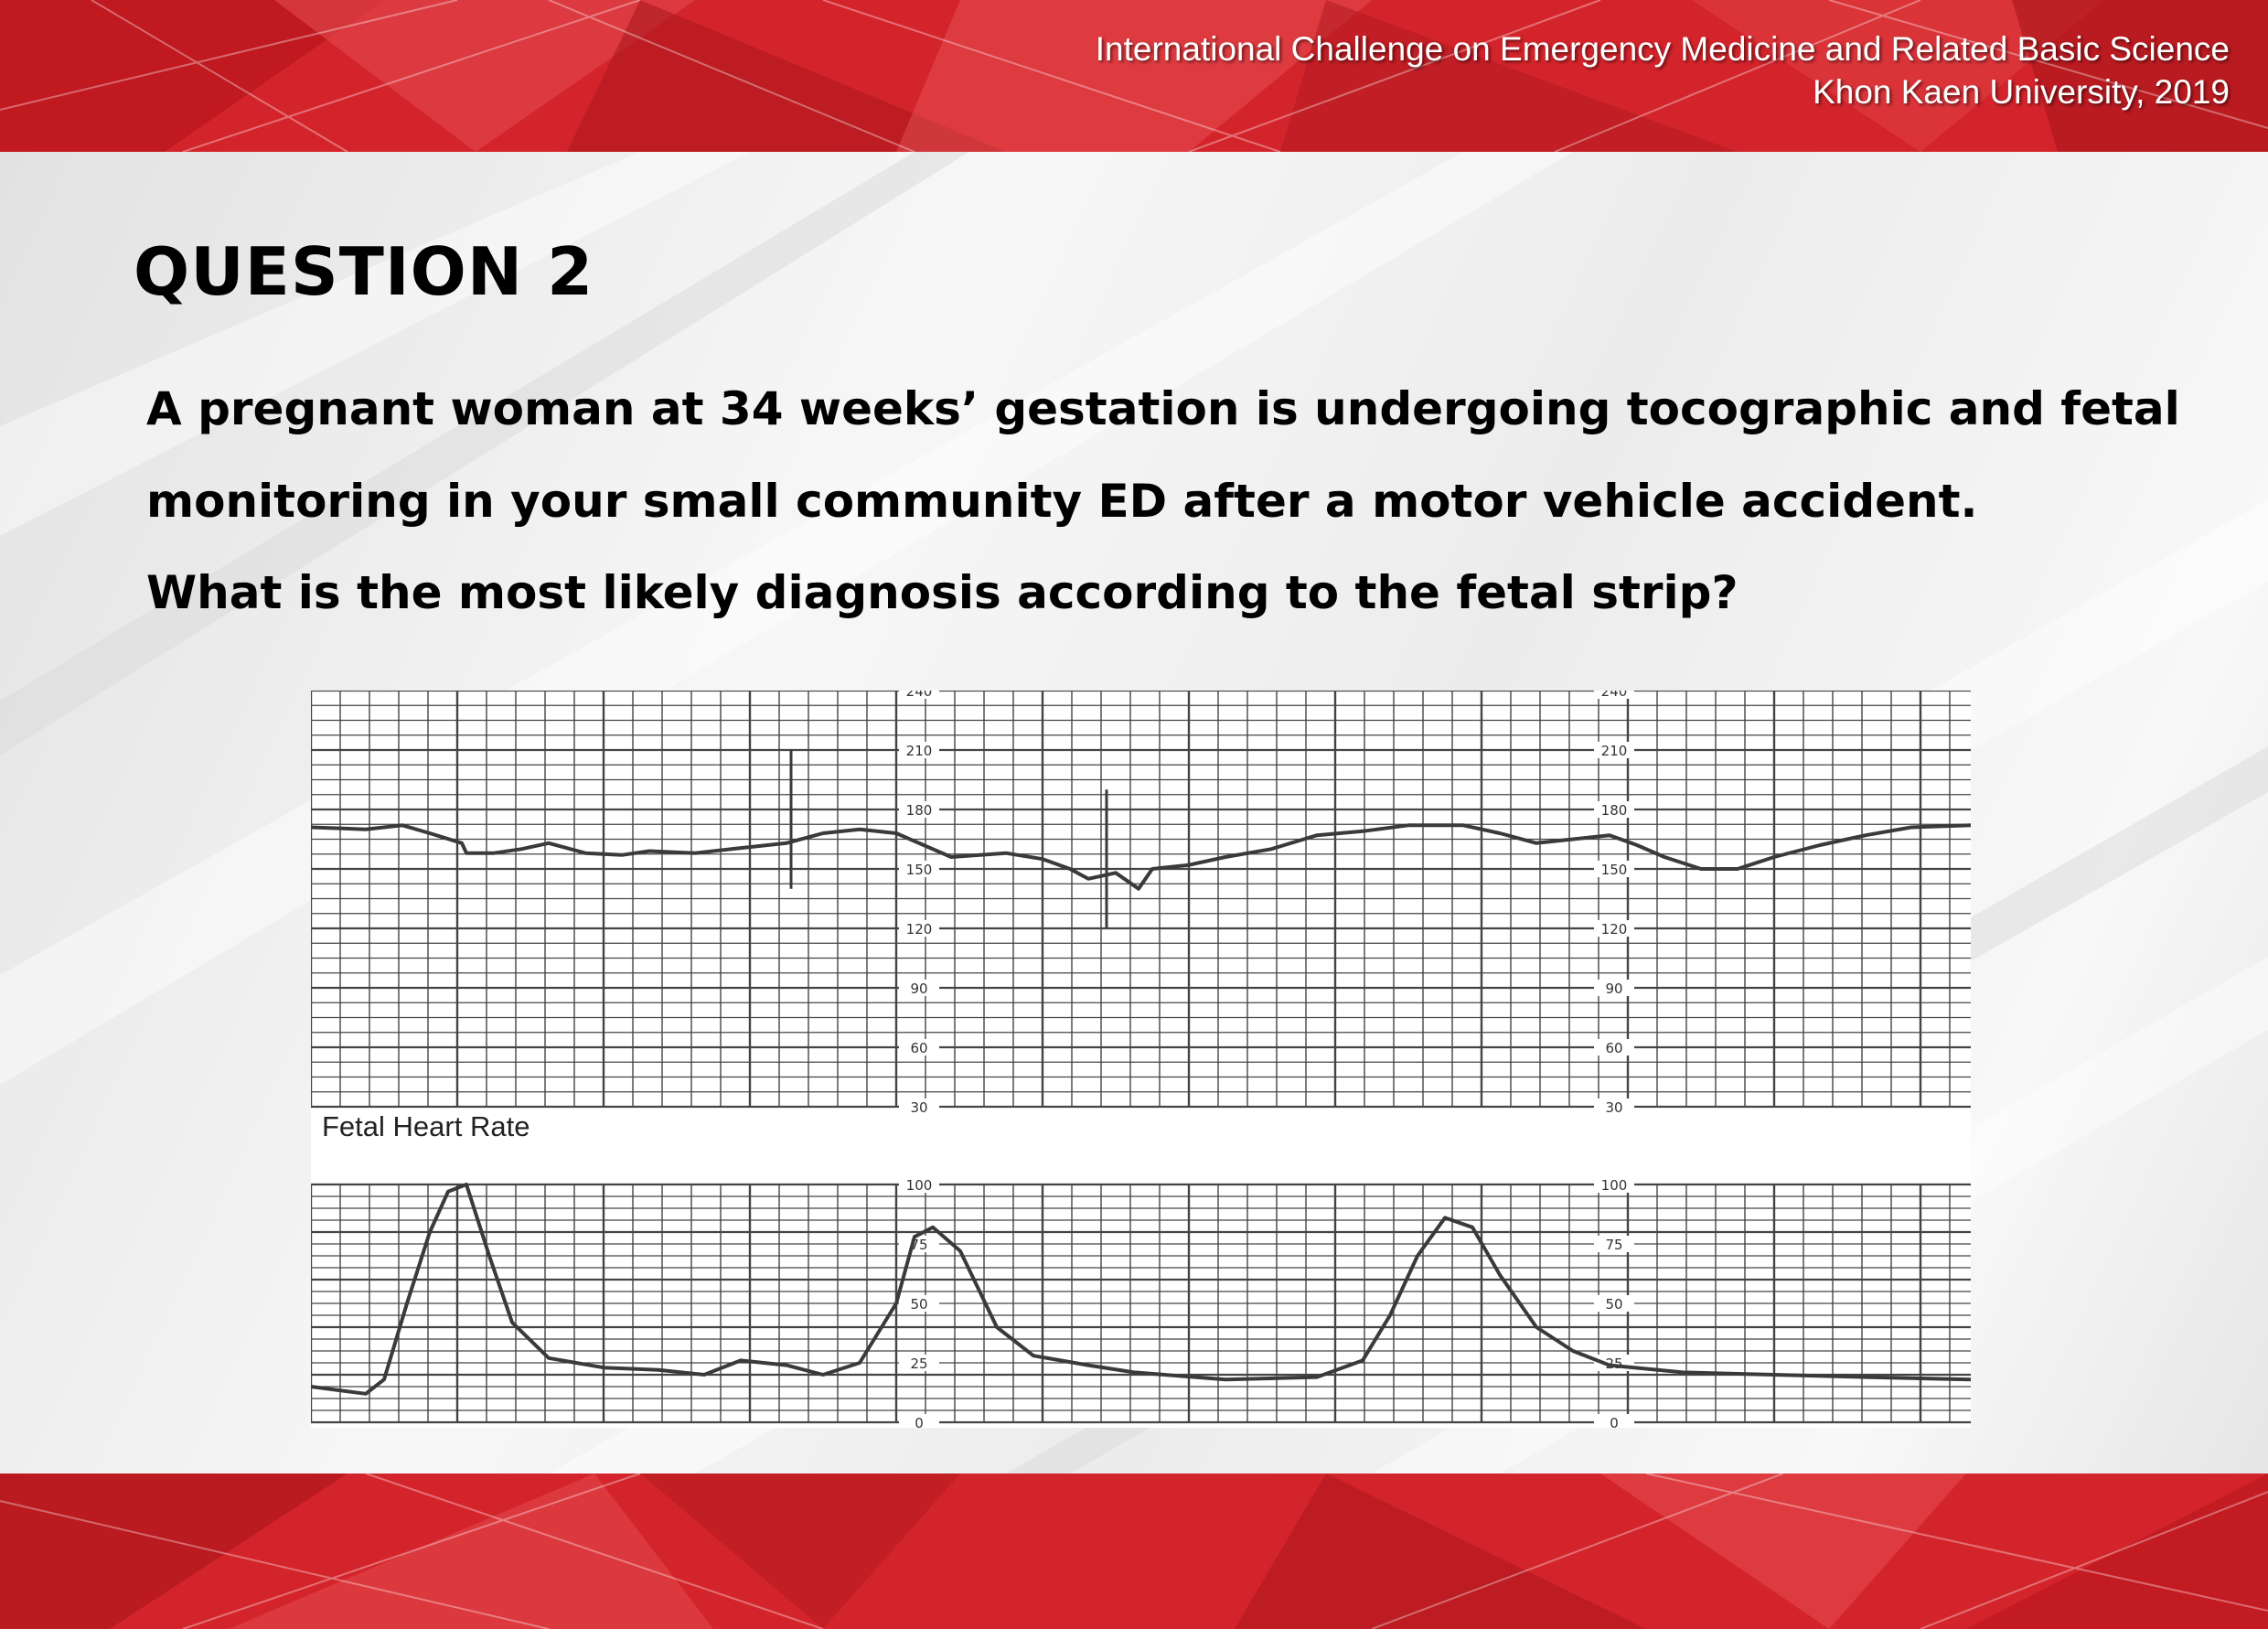 This screenshot has height=1629, width=2268. What do you see at coordinates (1613, 1107) in the screenshot?
I see `fhr-ticks-label-30-1: 30` at bounding box center [1613, 1107].